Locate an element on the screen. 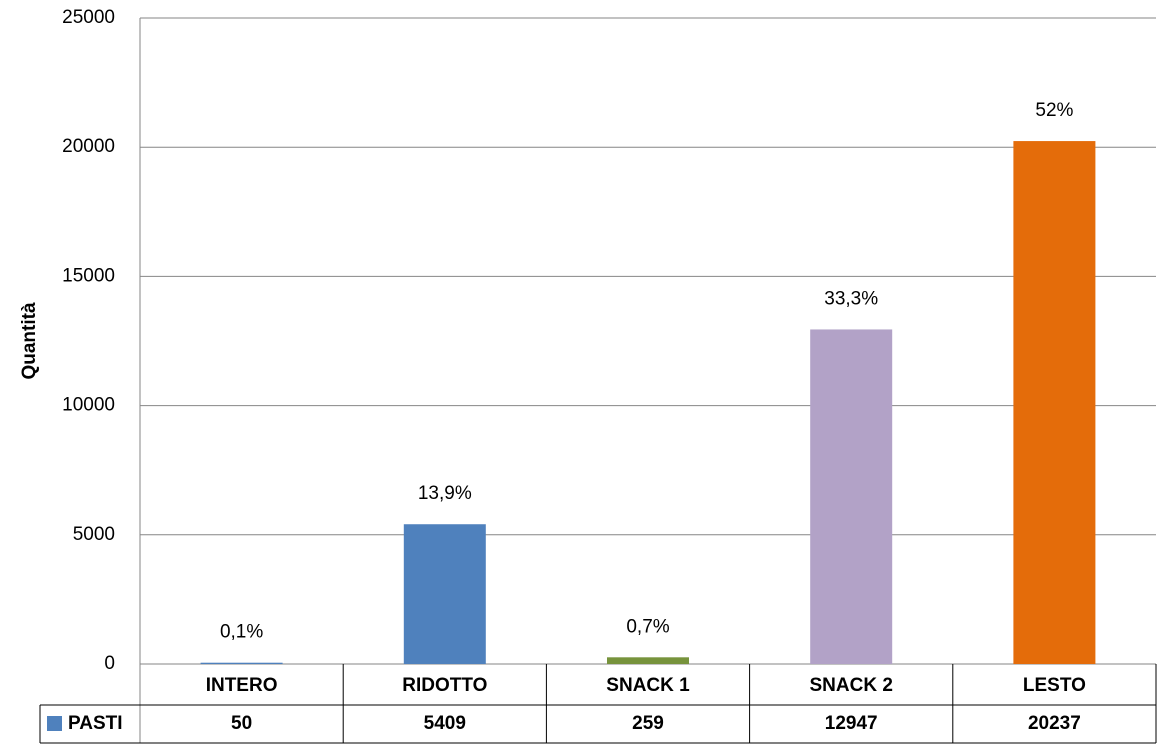  x-tick-label: LESTO is located at coordinates (1054, 685).